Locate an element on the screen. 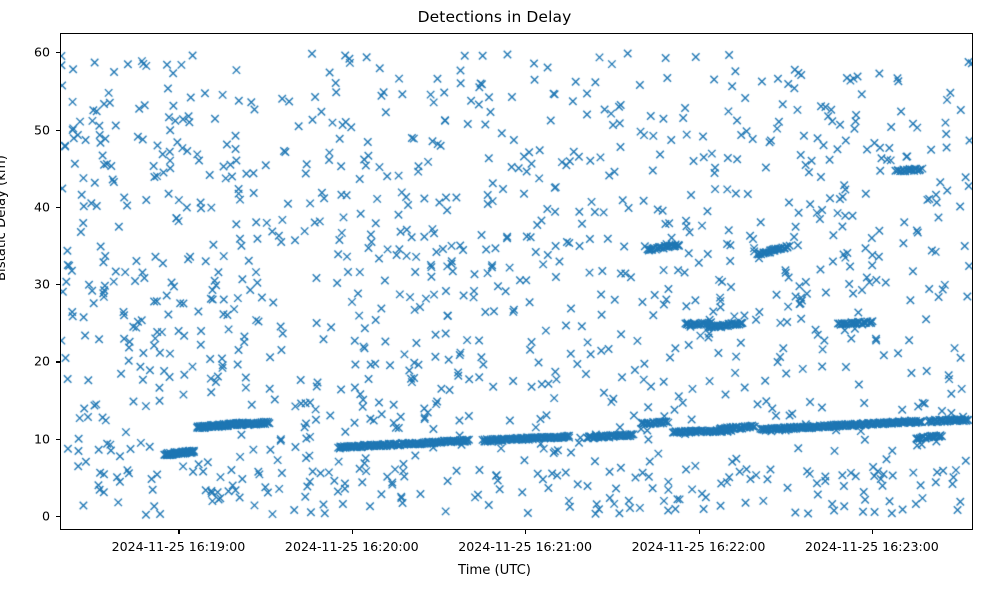 The height and width of the screenshot is (590, 989). y-axis-label: Bistatic Delay (km) is located at coordinates (4, 218).